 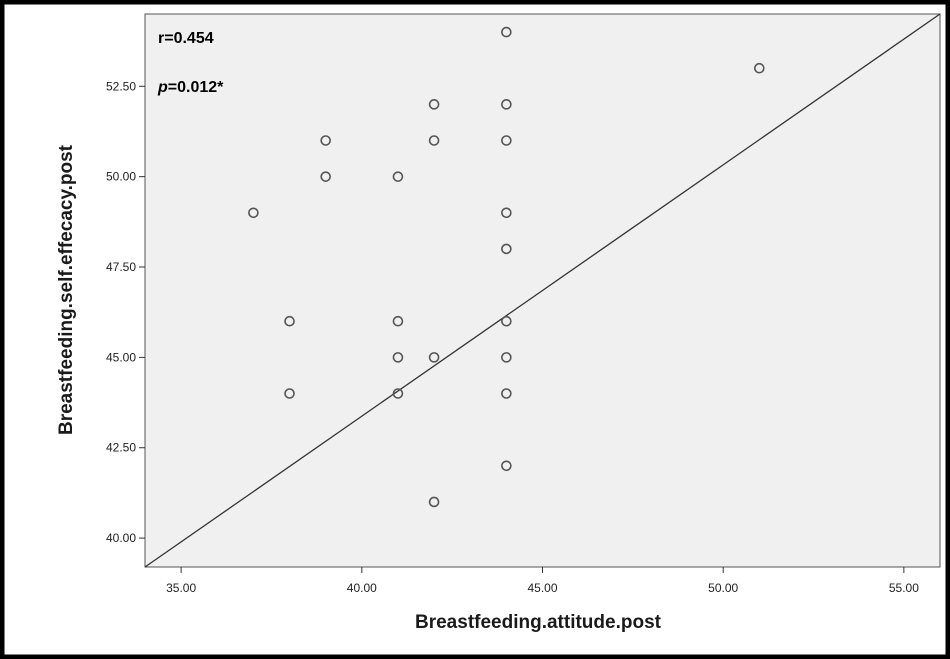 I want to click on p-value: =0.012*, so click(x=196, y=87).